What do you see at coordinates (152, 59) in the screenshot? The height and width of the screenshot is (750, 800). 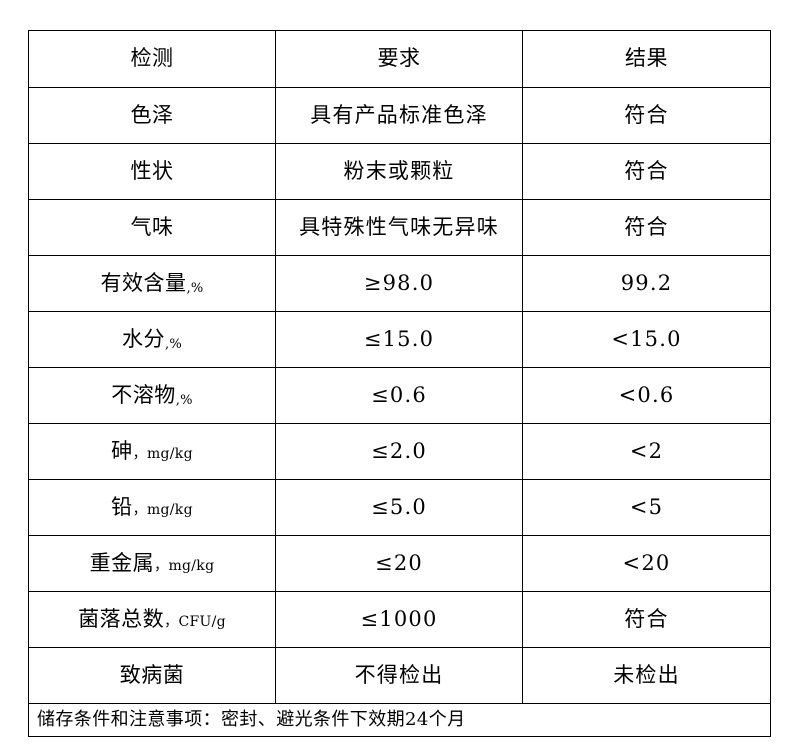 I see `column-header-item: 检测` at bounding box center [152, 59].